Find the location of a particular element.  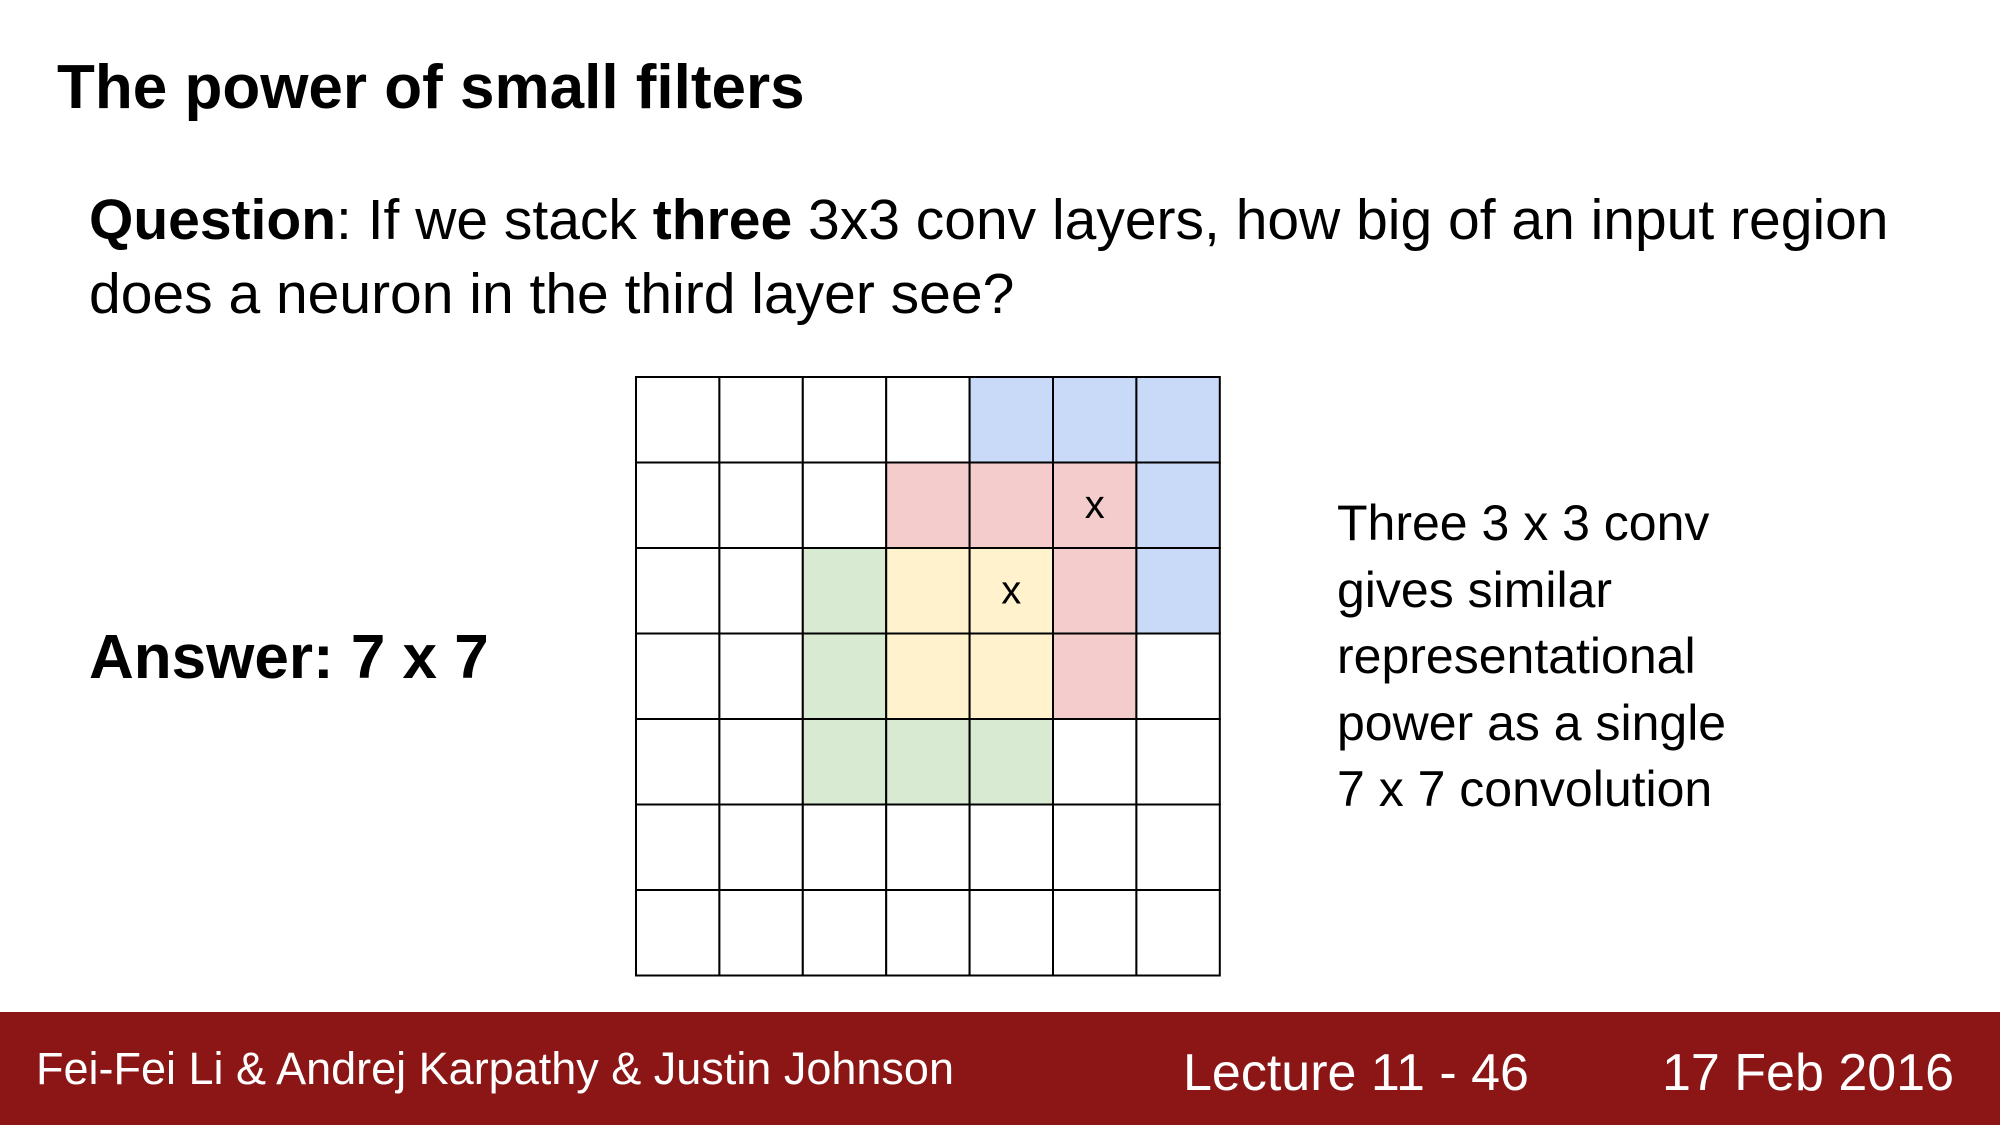

question-label: Question is located at coordinates (213, 220).